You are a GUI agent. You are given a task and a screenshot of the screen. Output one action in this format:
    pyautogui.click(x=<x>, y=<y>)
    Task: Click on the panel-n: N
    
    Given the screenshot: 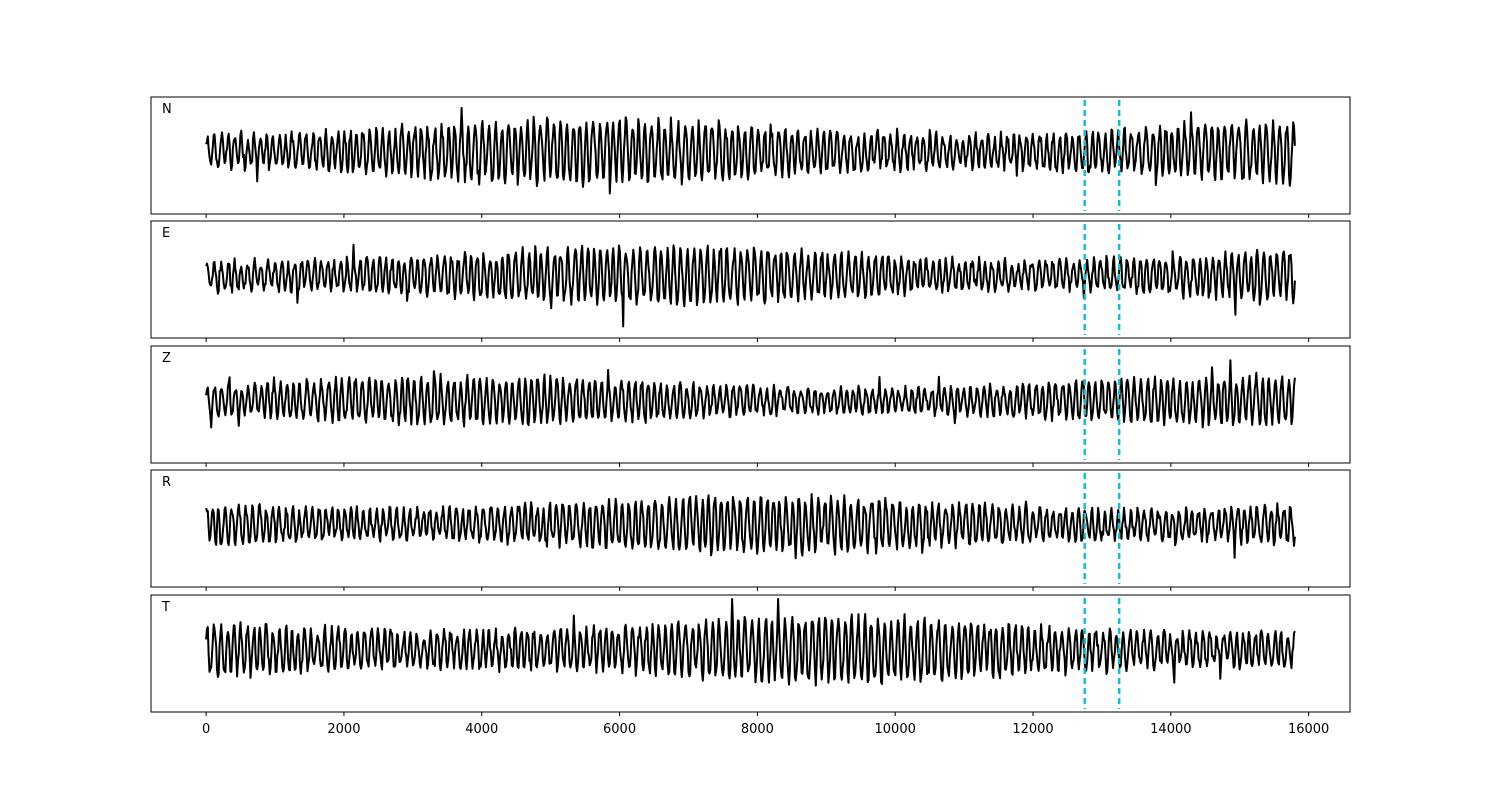 What is the action you would take?
    pyautogui.click(x=750, y=157)
    